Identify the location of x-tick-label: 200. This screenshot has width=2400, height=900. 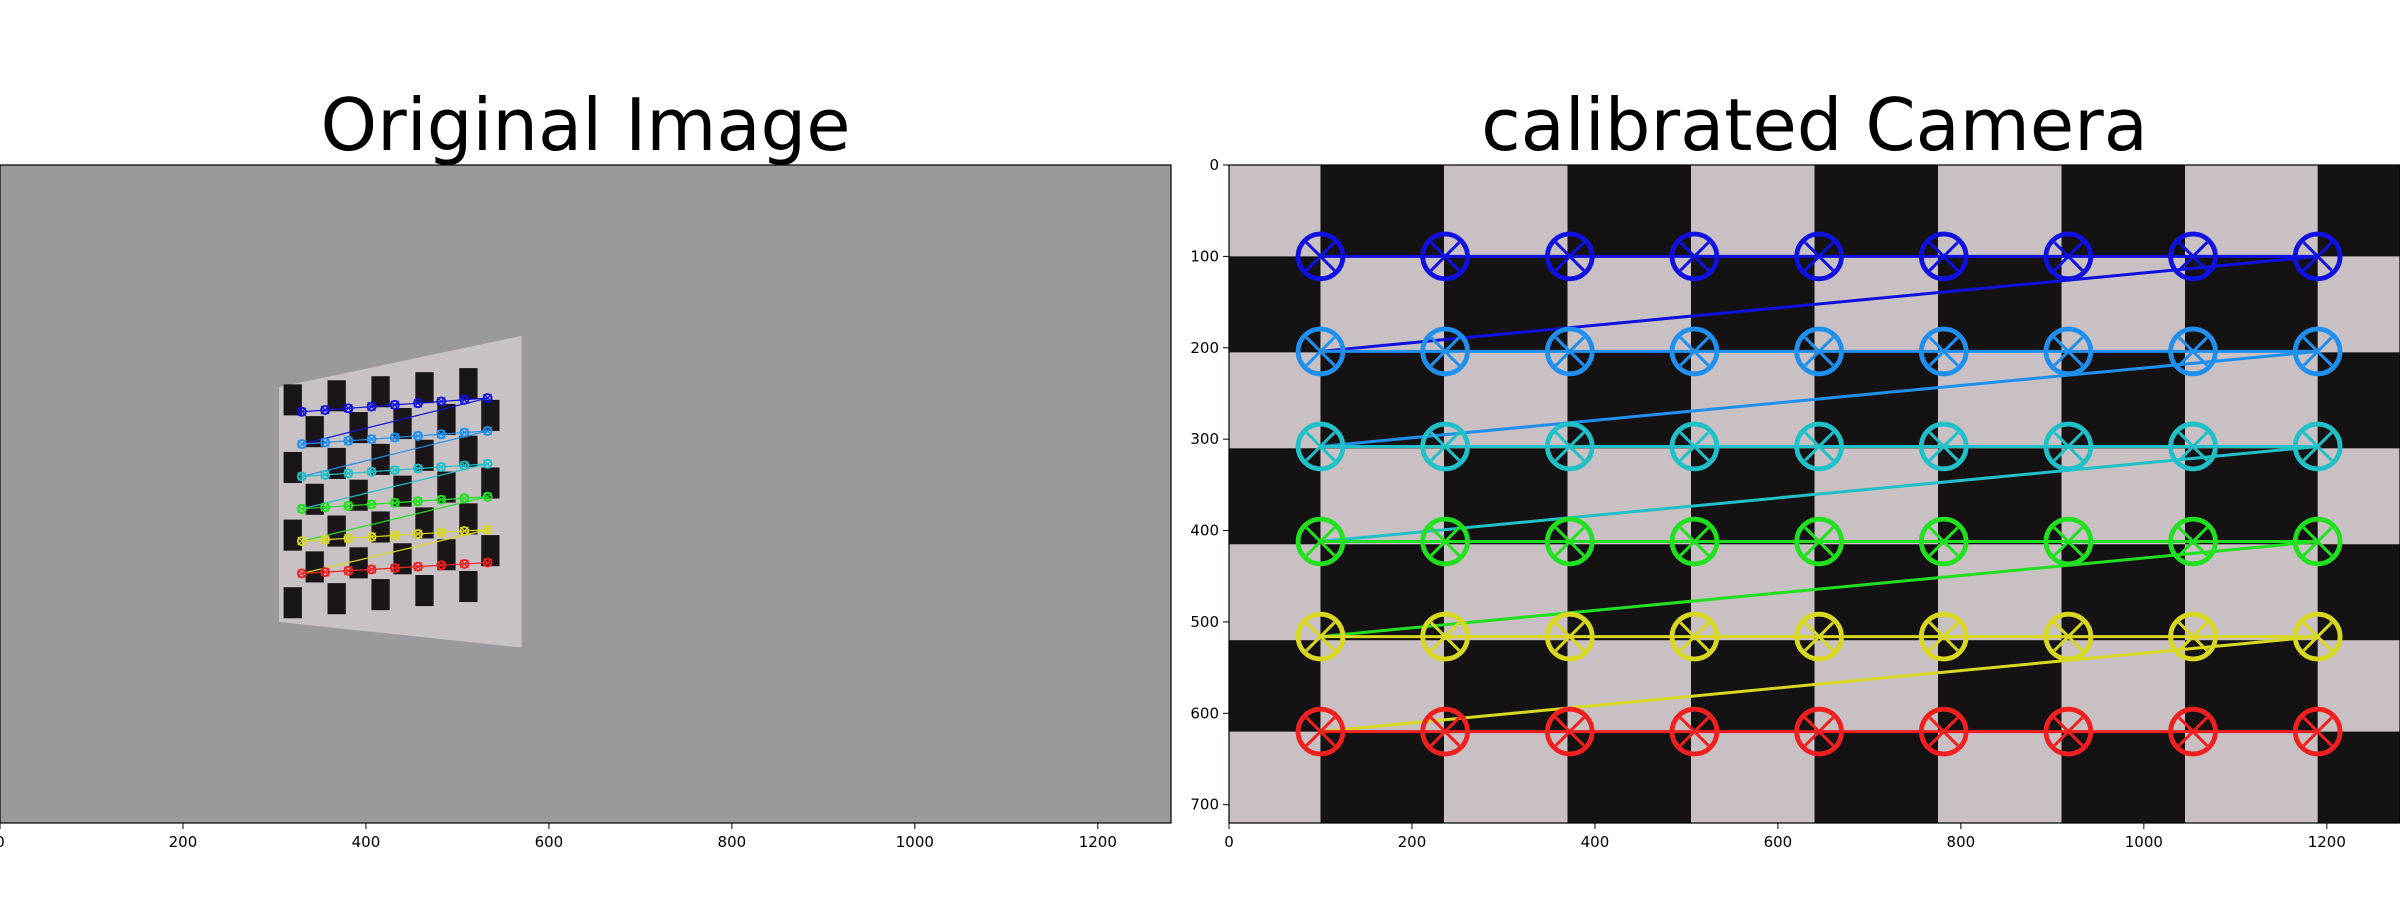
(183, 842).